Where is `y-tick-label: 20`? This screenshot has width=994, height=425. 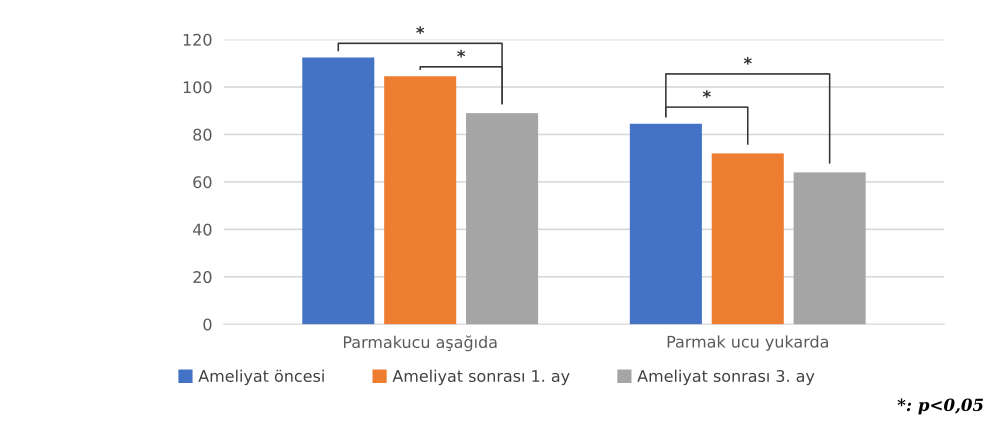
y-tick-label: 20 is located at coordinates (202, 277).